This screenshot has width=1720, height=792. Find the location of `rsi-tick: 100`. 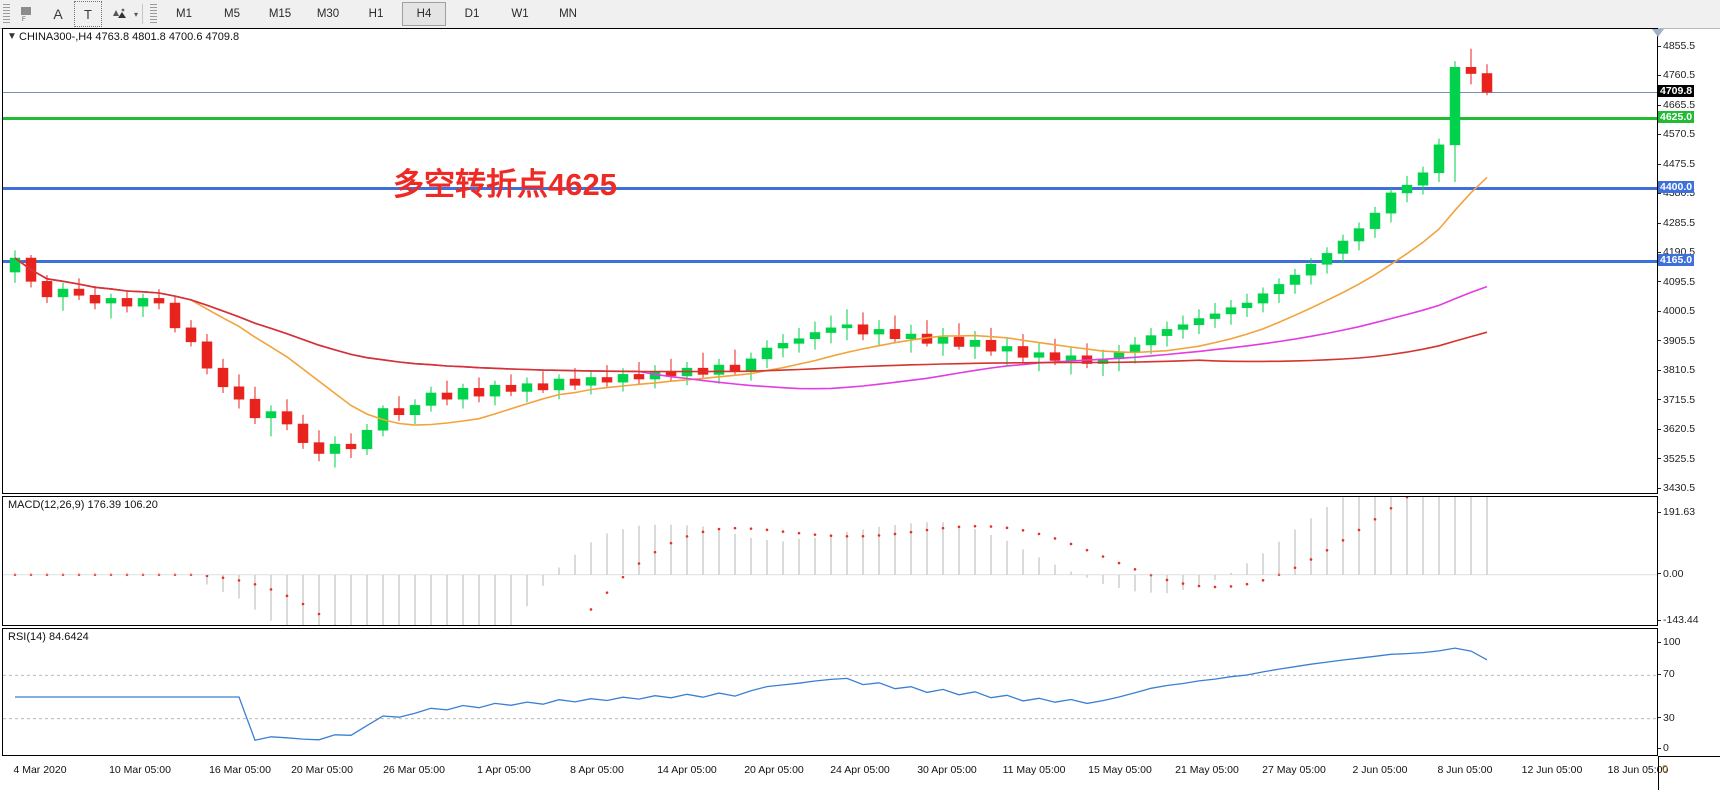

rsi-tick: 100 is located at coordinates (1669, 642).